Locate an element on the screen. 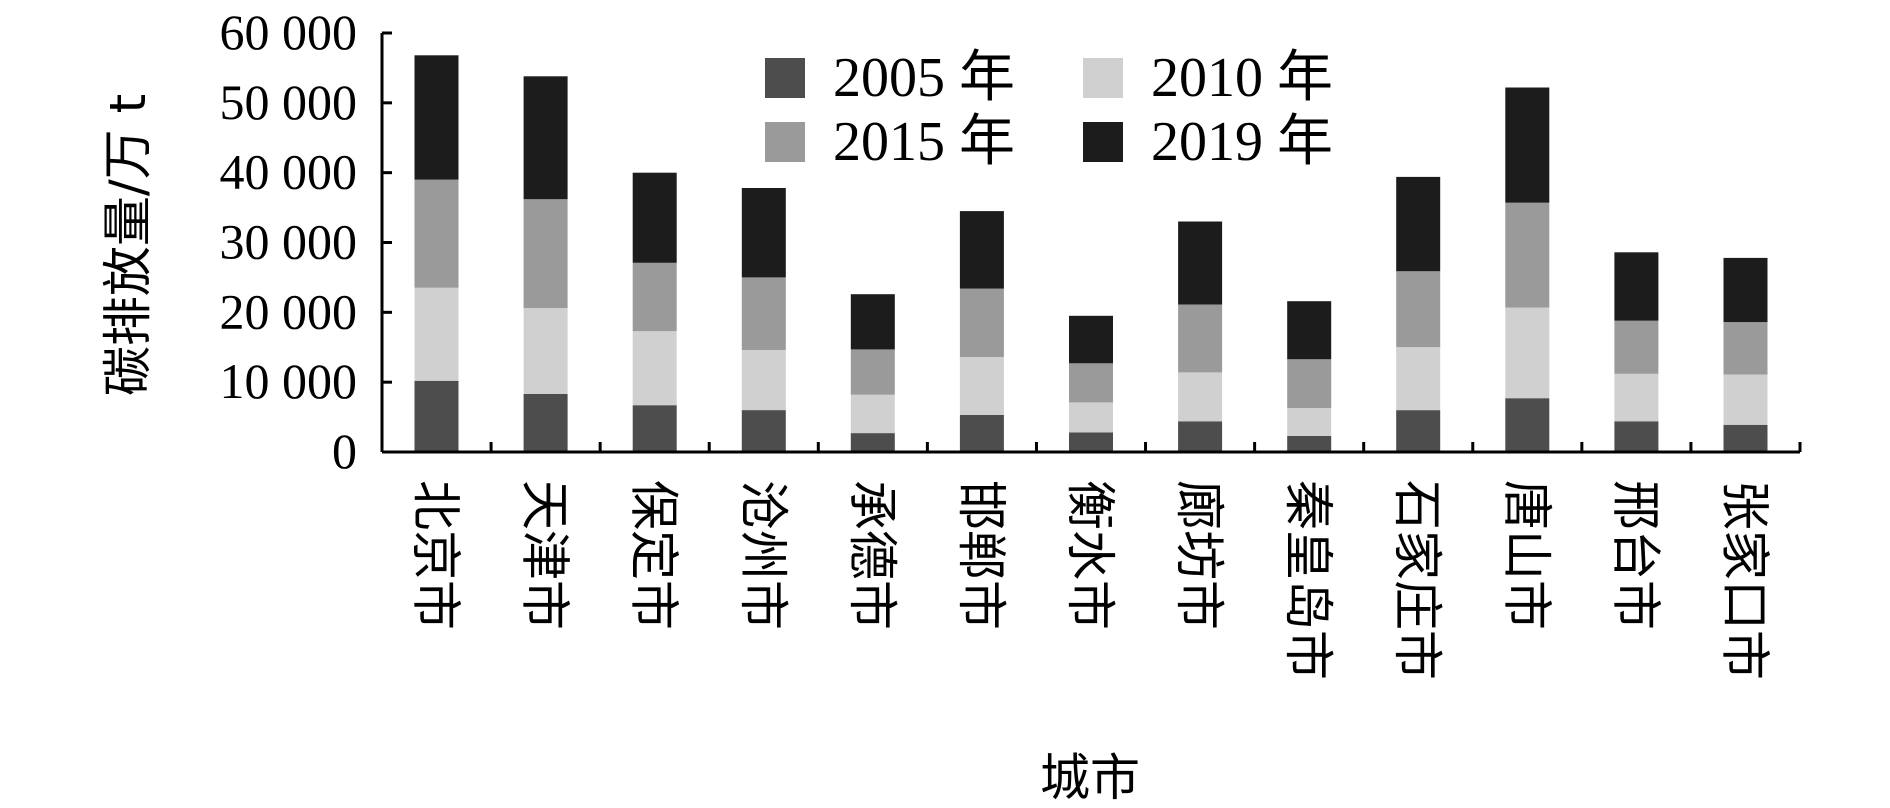 The width and height of the screenshot is (1890, 808). y-tick-labels: 0 10 000 20 000 30 000 40 000 50 000 60 000 is located at coordinates (289, 241).